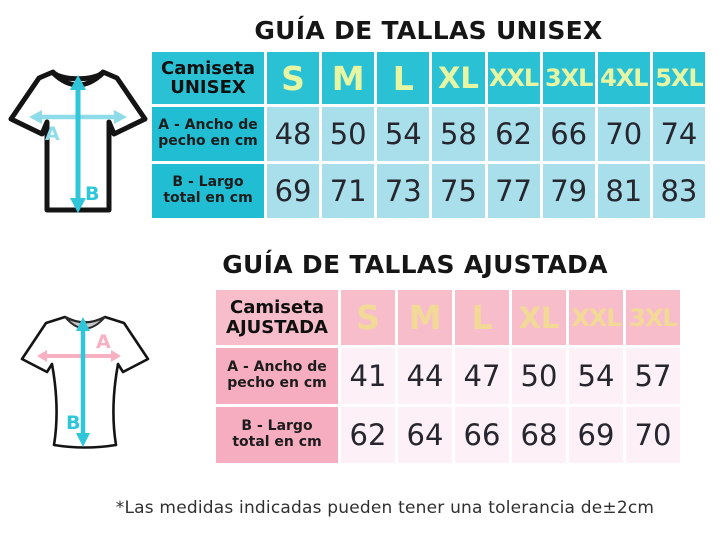 The height and width of the screenshot is (540, 720). What do you see at coordinates (403, 191) in the screenshot?
I see `measure-value-cell: 73` at bounding box center [403, 191].